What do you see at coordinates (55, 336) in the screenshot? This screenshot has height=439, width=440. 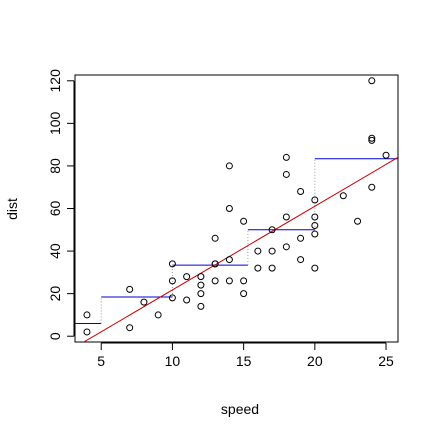 I see `y-tick-label: 0` at bounding box center [55, 336].